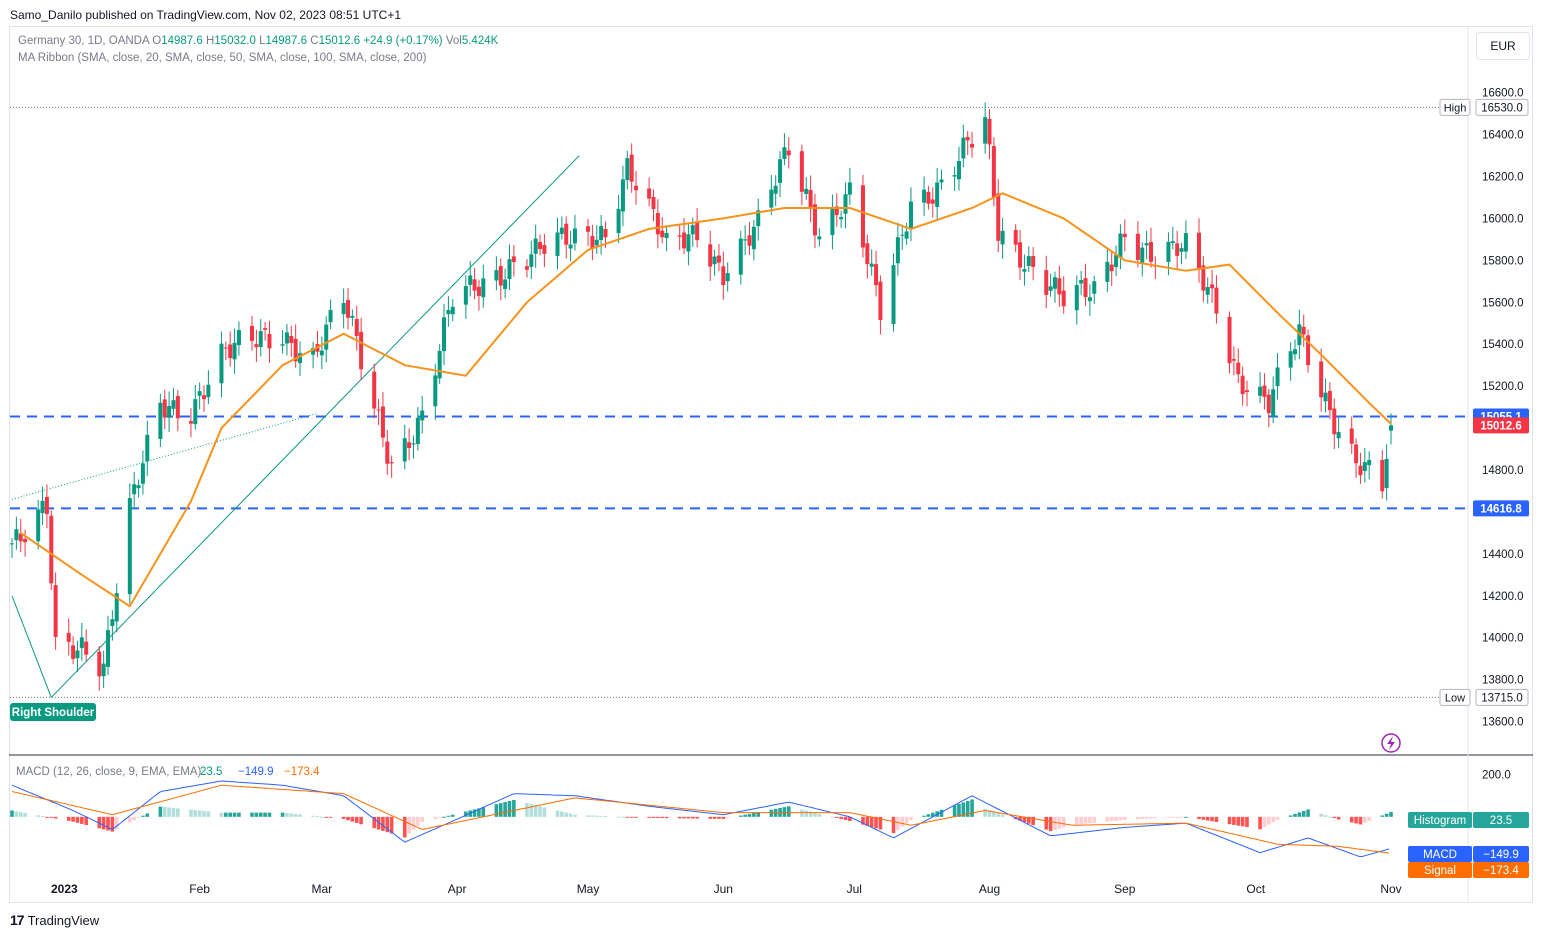 The width and height of the screenshot is (1543, 939). I want to click on ohlc-l-value: 14987.6, so click(286, 41).